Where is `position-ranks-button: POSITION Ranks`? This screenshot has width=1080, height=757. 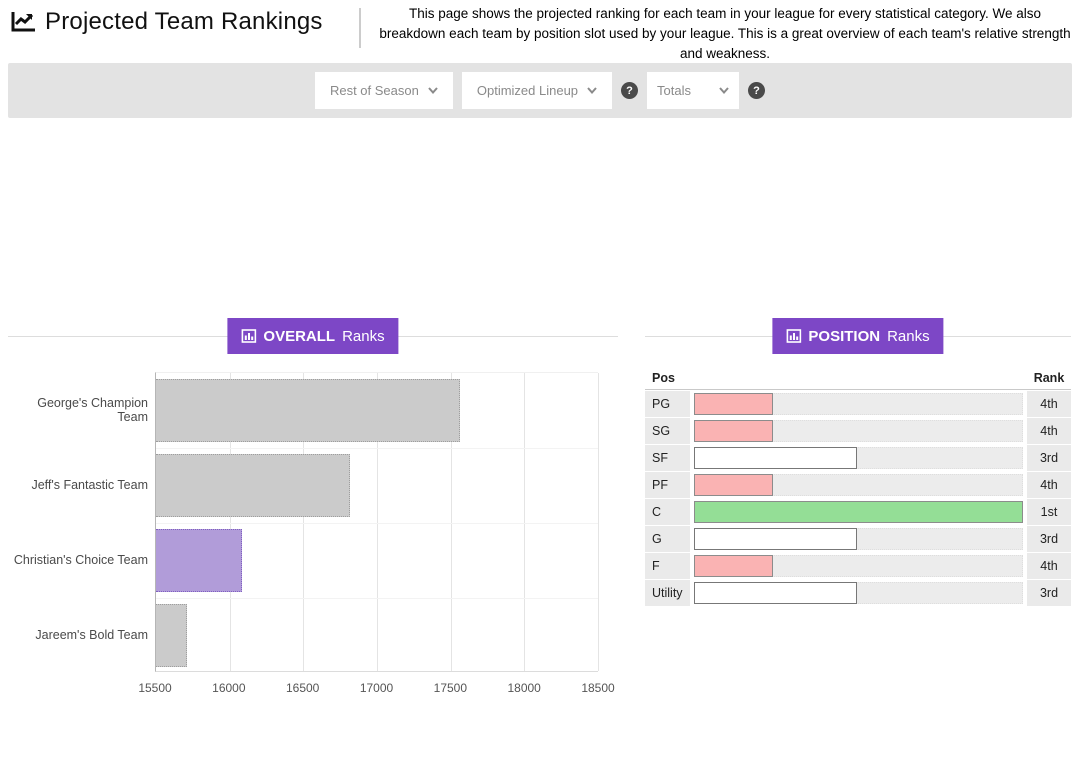 position-ranks-button: POSITION Ranks is located at coordinates (858, 336).